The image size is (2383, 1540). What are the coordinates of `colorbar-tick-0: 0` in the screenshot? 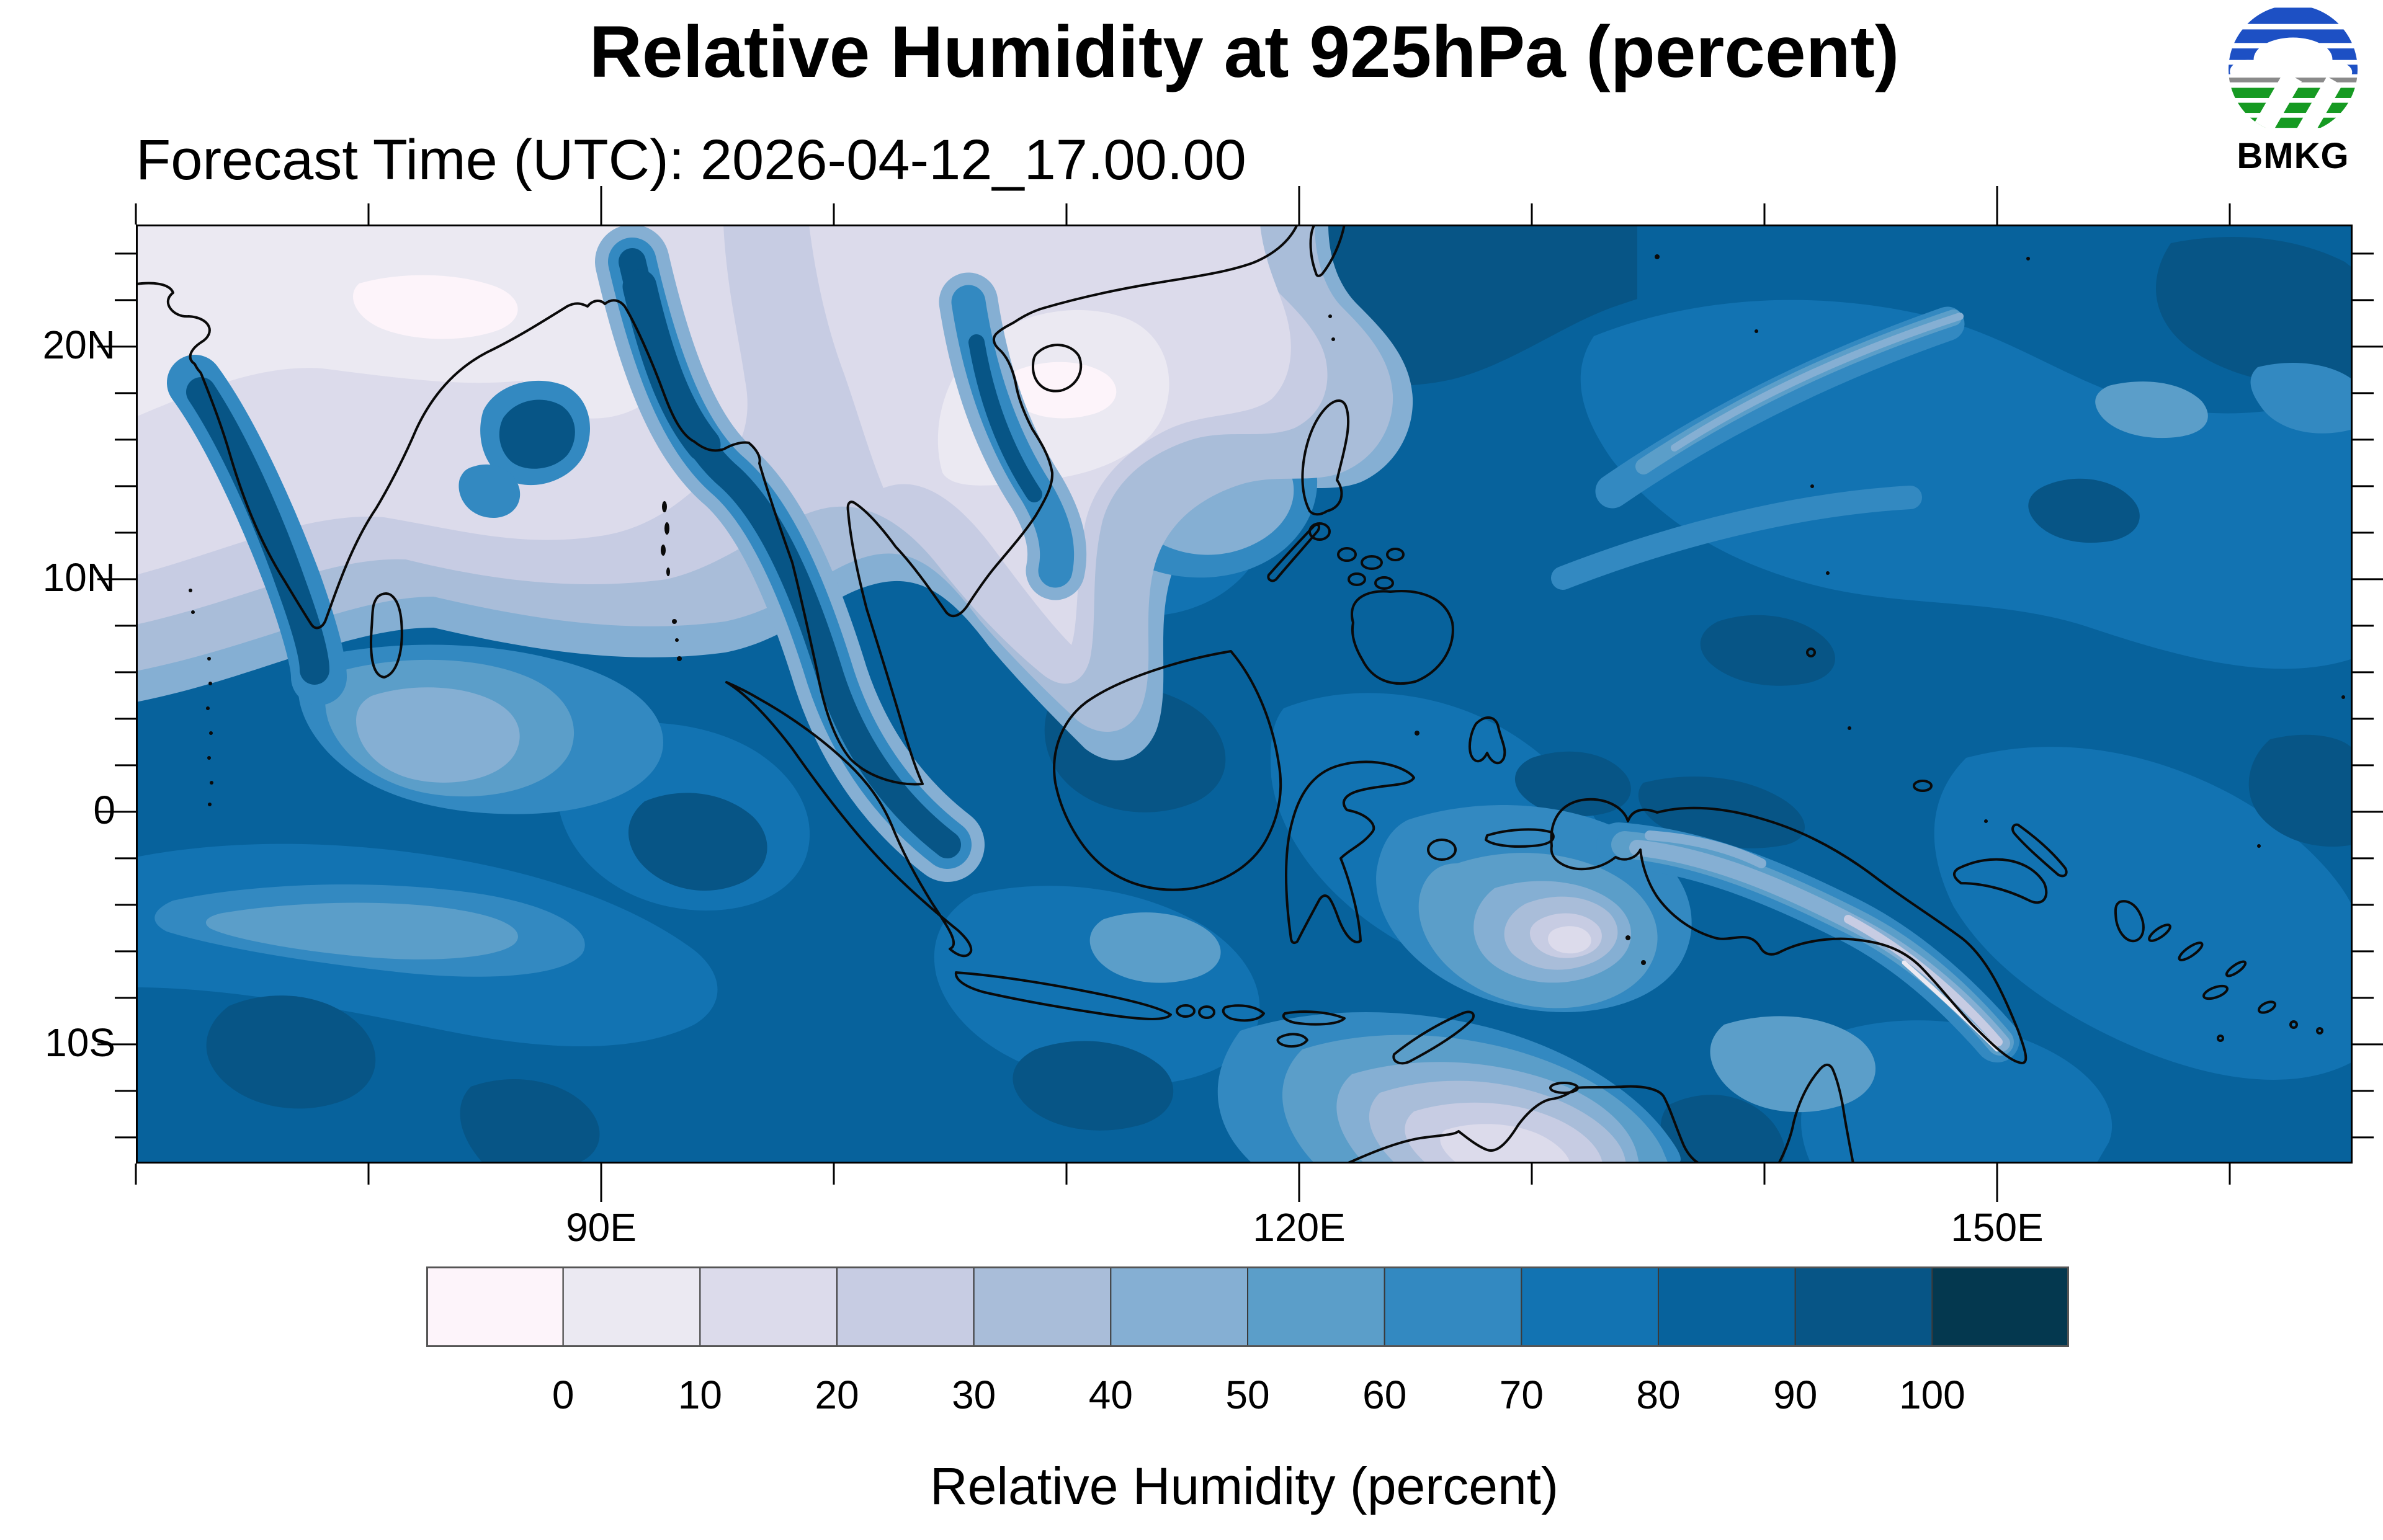 It's located at (563, 1395).